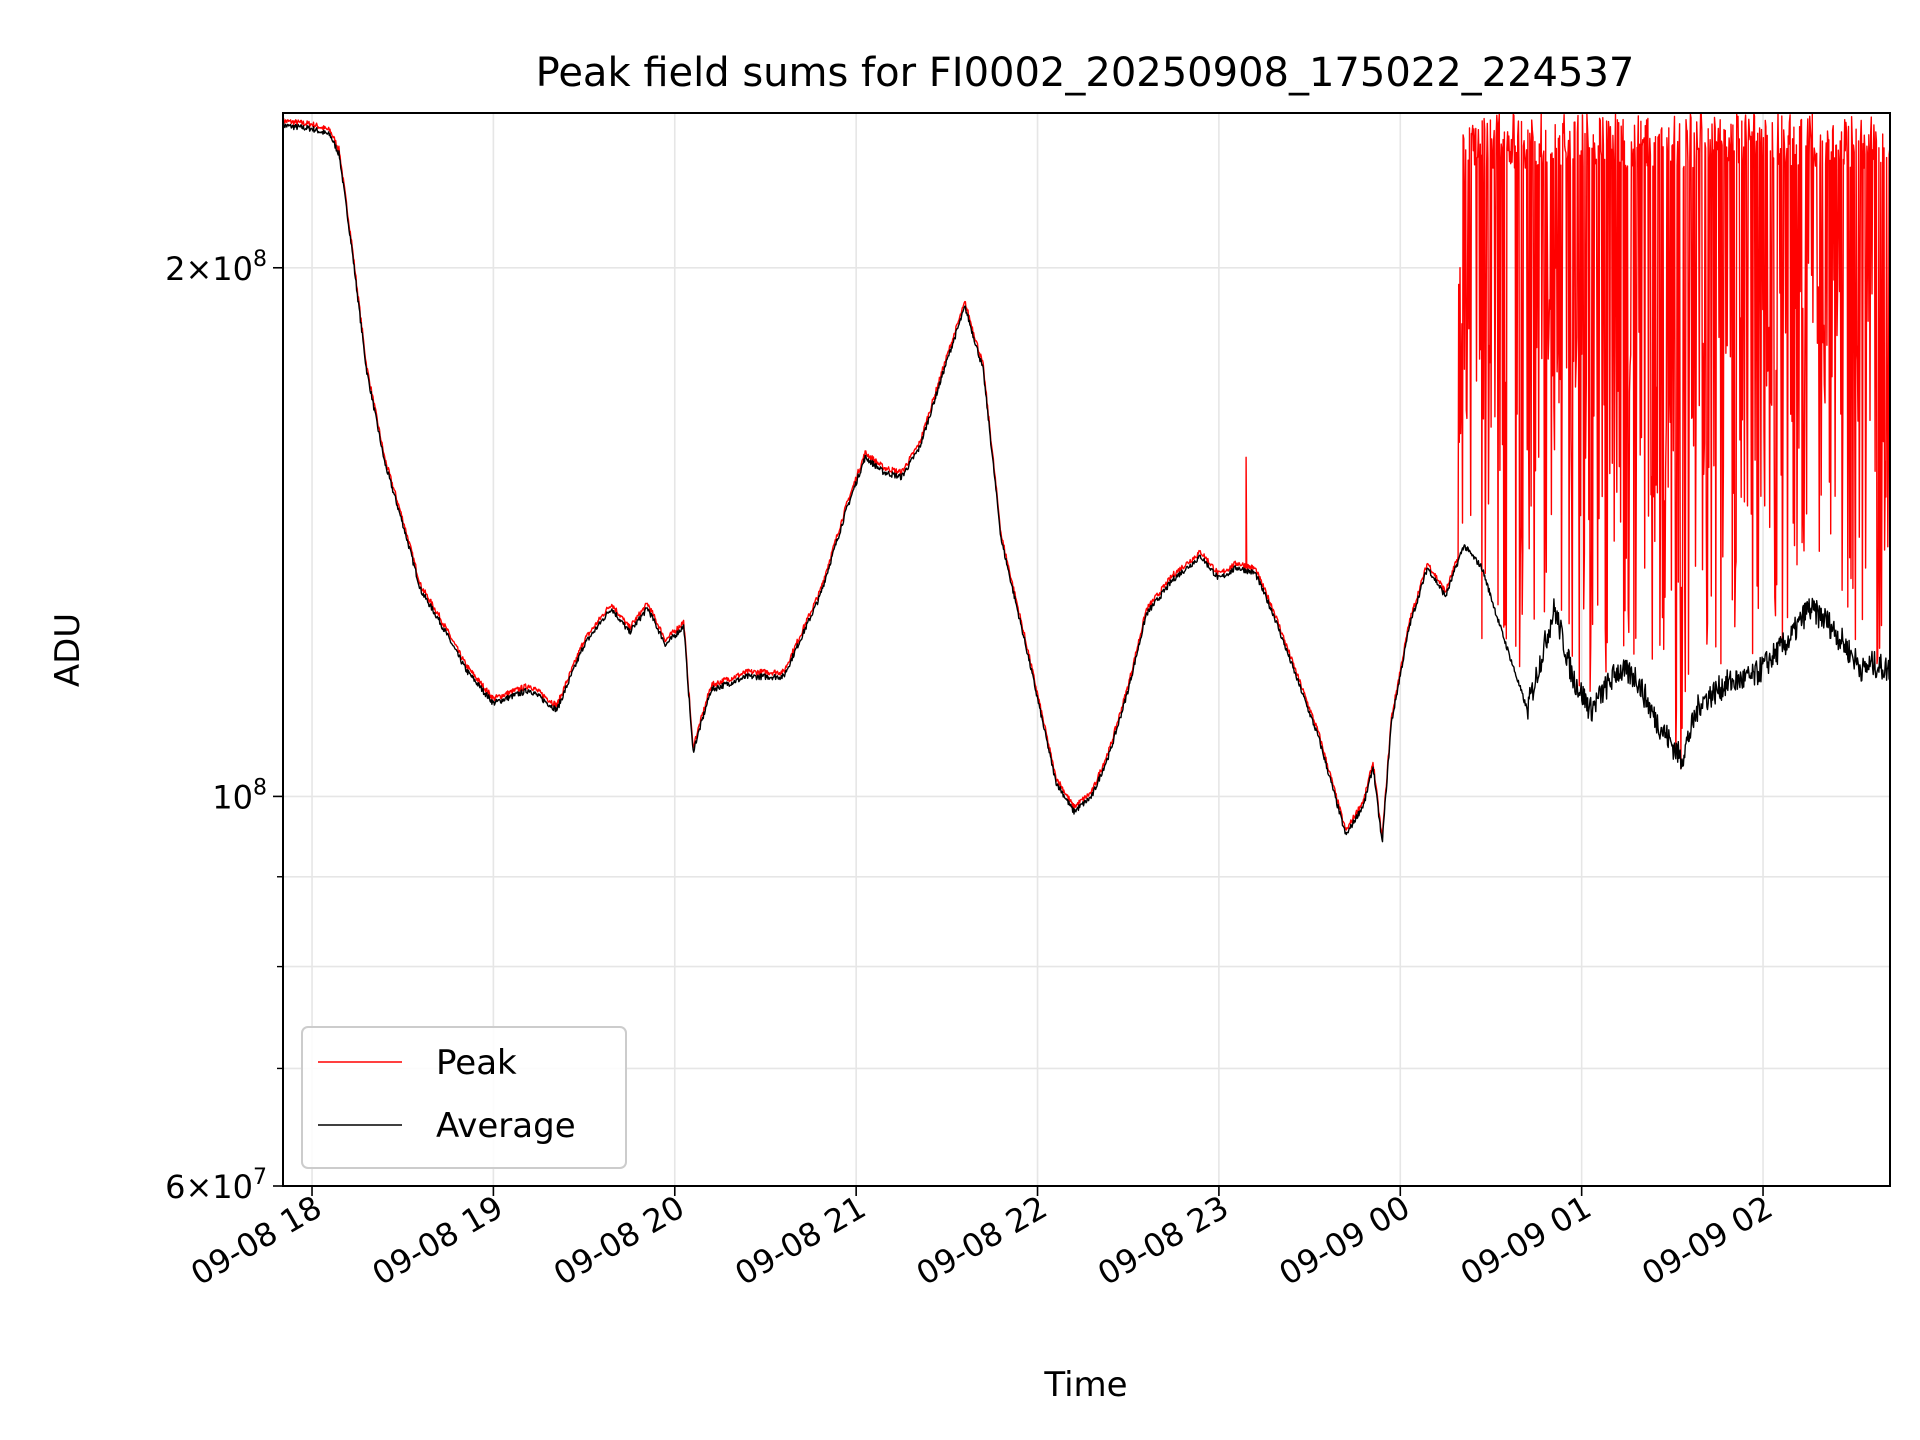  Describe the element at coordinates (464, 1097) in the screenshot. I see `legend: Peak Average` at that location.